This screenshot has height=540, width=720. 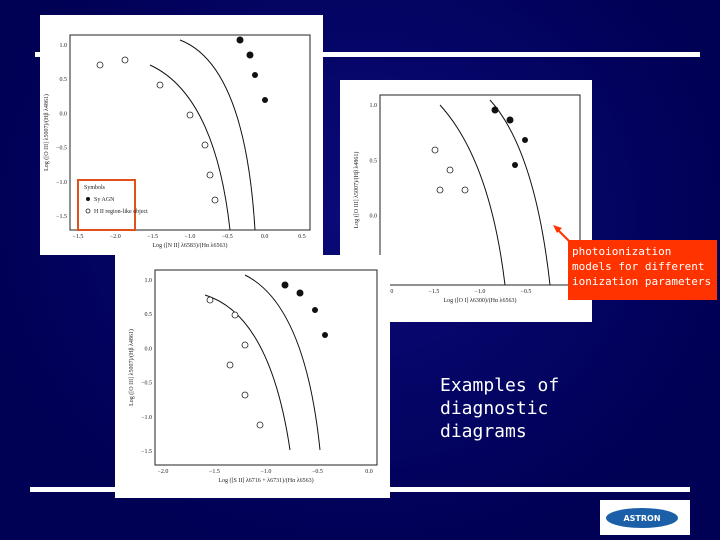 What do you see at coordinates (367, 54) in the screenshot?
I see `top-rule` at bounding box center [367, 54].